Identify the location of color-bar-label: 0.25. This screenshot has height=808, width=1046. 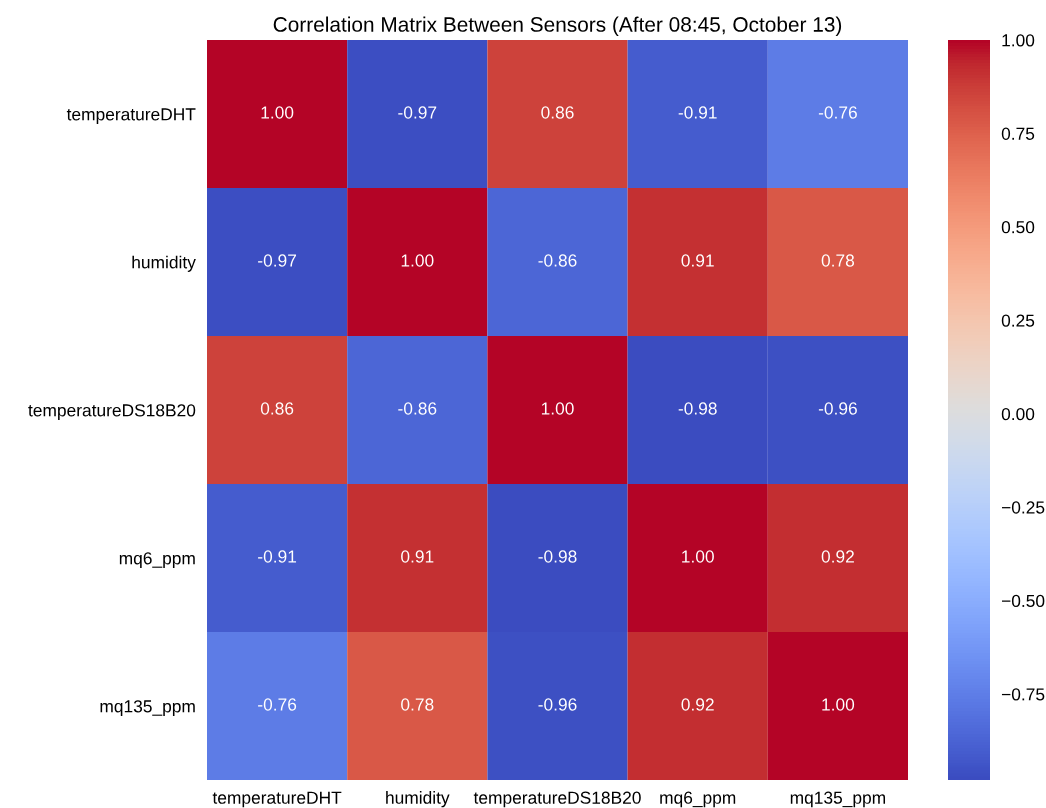
(1018, 320).